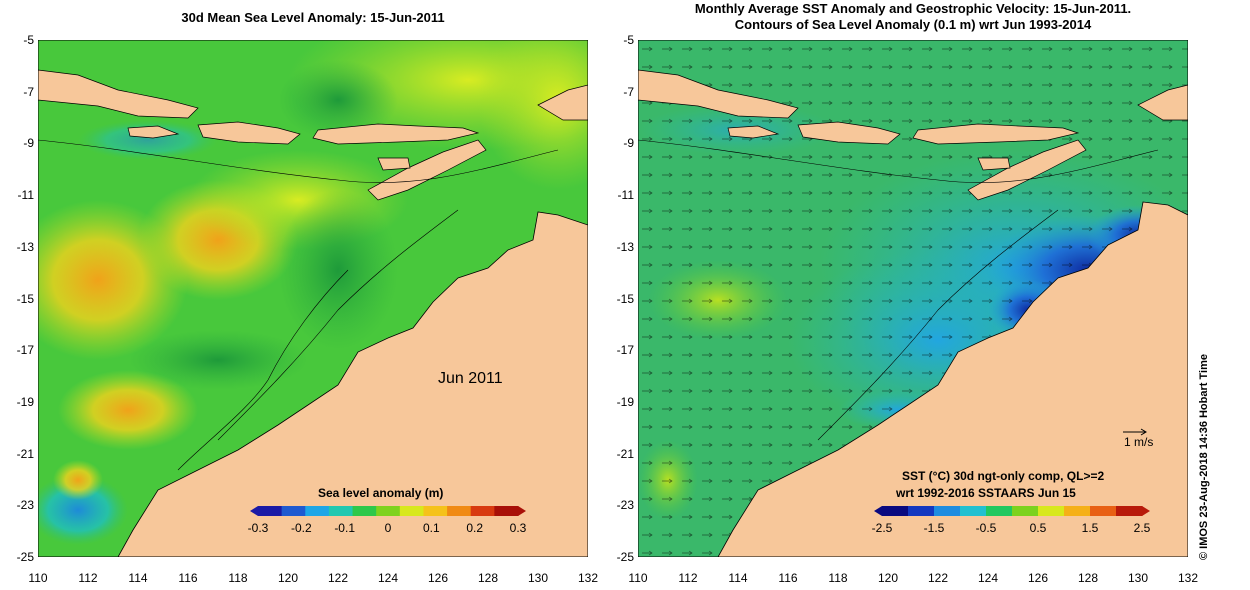 This screenshot has width=1250, height=590. I want to click on colorbar-tick-label: 0.1, so click(431, 528).